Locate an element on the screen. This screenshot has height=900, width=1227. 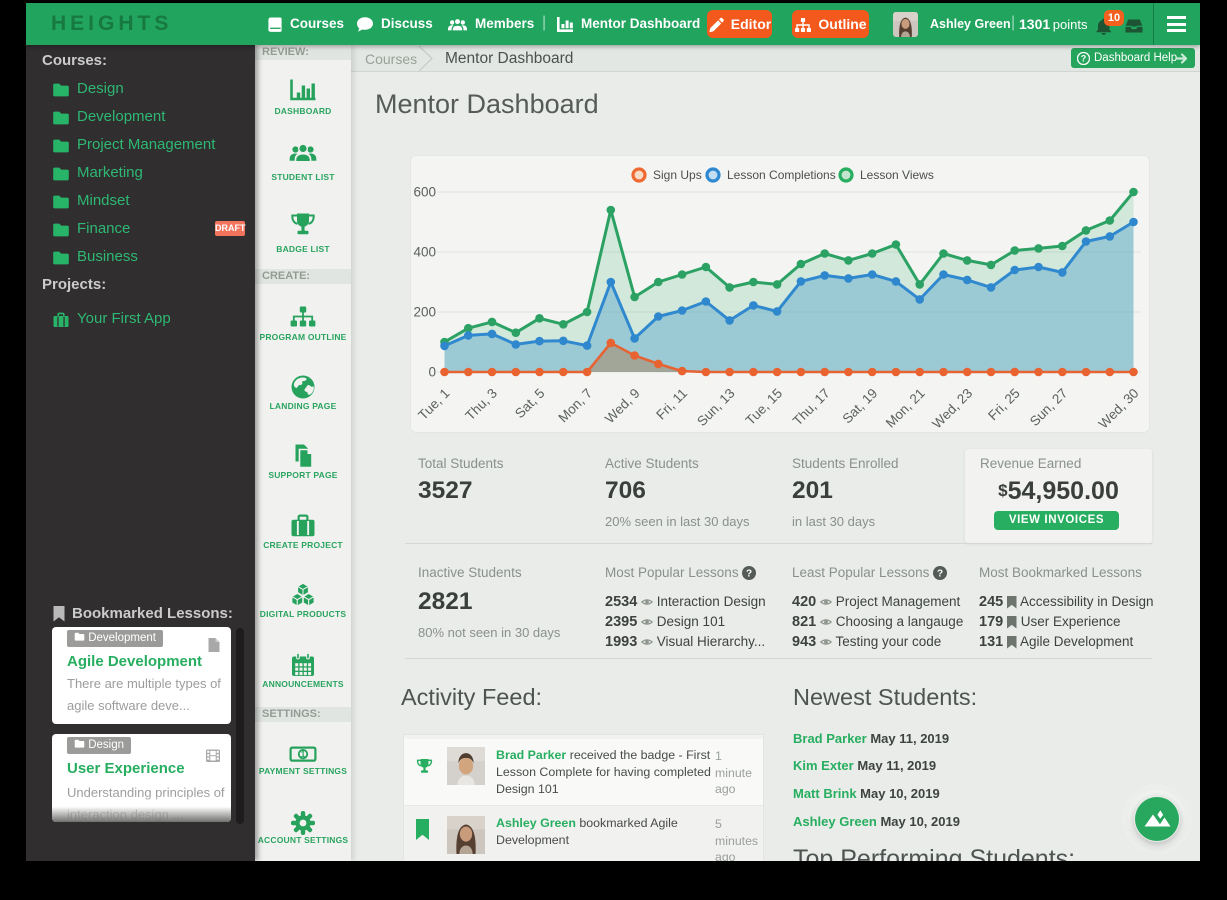
svg-text: Tue, 15 is located at coordinates (764, 407).